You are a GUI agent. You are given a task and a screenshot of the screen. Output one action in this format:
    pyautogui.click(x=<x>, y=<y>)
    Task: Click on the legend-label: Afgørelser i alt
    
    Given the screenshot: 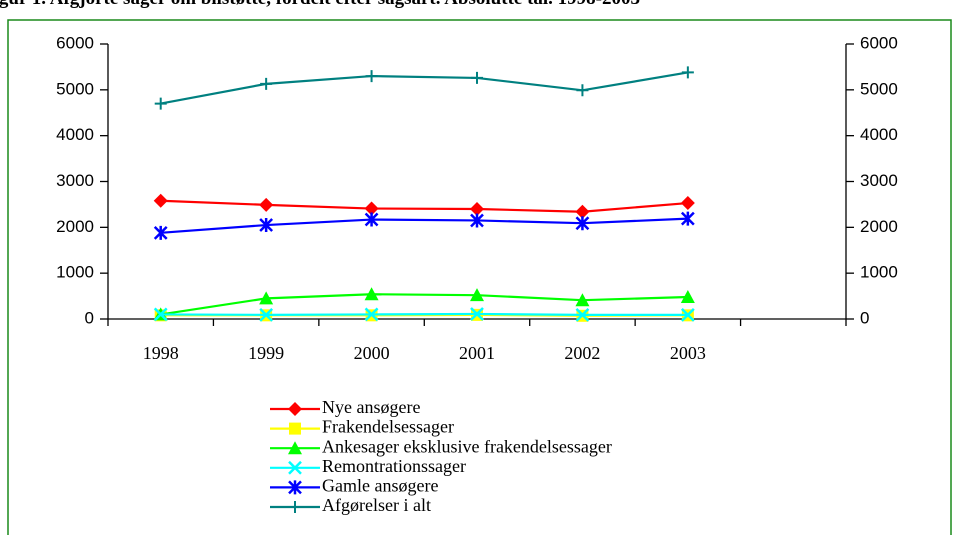 What is the action you would take?
    pyautogui.click(x=376, y=505)
    